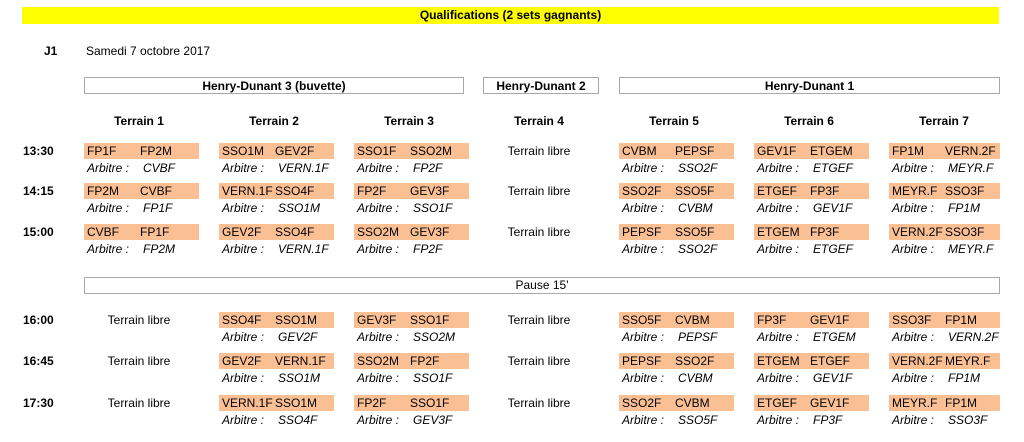  I want to click on team-b: SSO2M, so click(431, 151).